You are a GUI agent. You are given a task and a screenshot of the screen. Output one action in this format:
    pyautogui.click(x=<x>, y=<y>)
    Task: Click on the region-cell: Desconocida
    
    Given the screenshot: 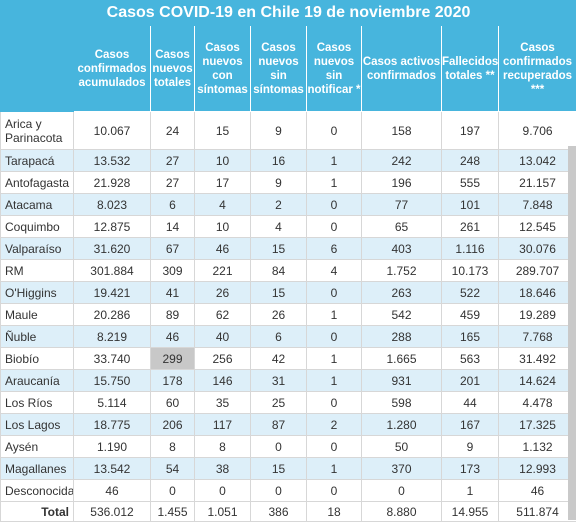 What is the action you would take?
    pyautogui.click(x=37, y=491)
    